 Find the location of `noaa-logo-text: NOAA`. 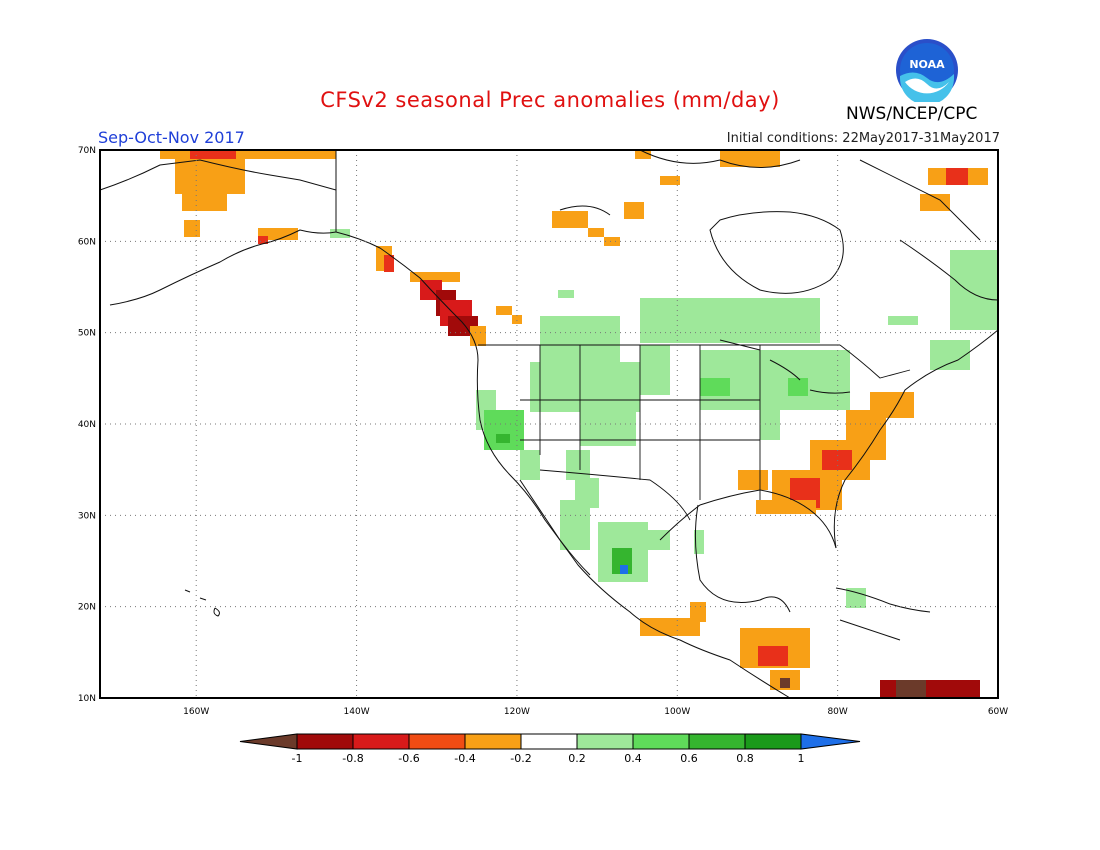

noaa-logo-text: NOAA is located at coordinates (927, 64).